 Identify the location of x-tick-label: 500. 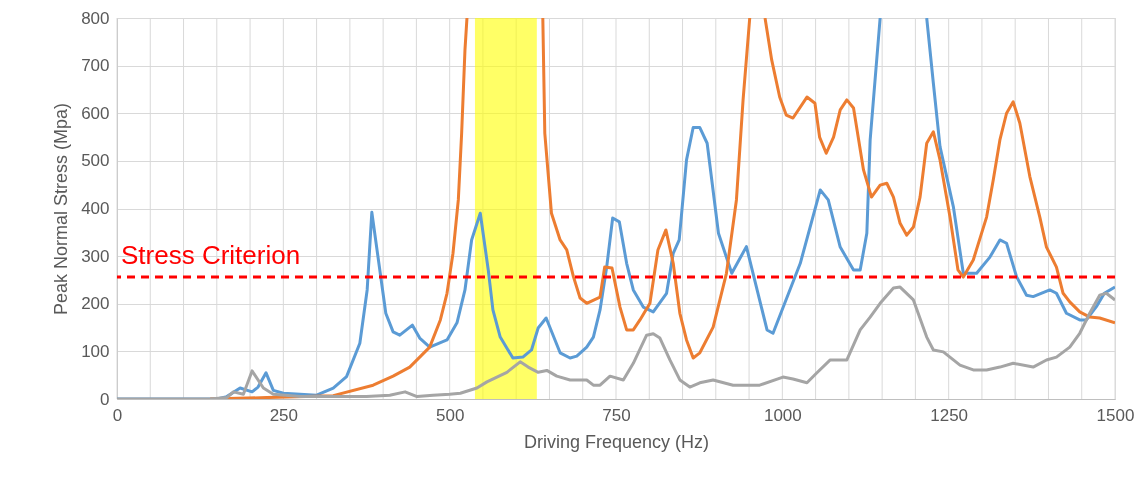
(450, 415).